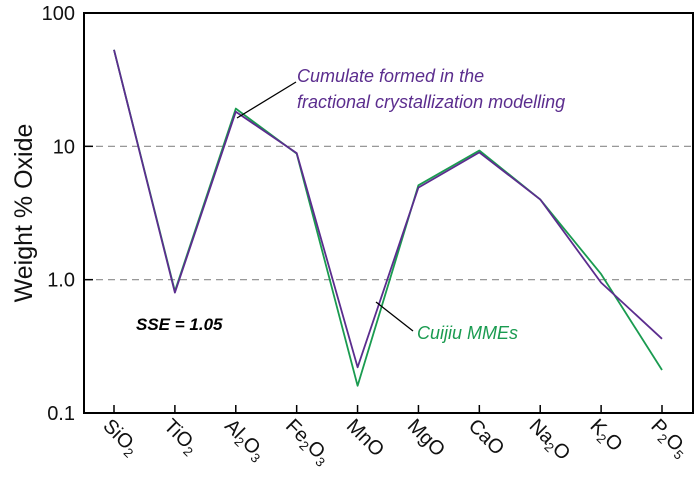 This screenshot has height=481, width=700. What do you see at coordinates (266, 100) in the screenshot?
I see `cumulate-leader-line` at bounding box center [266, 100].